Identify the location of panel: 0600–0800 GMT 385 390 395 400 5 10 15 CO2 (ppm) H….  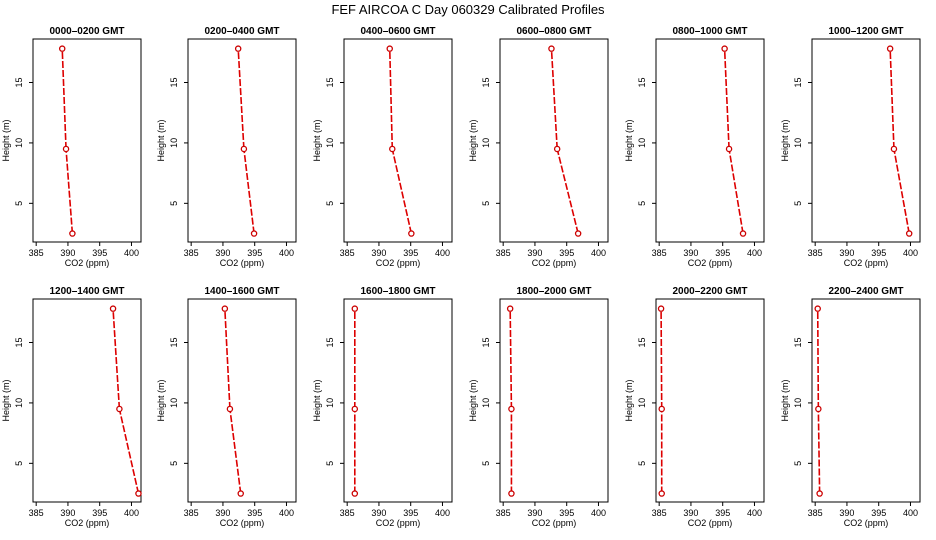
(538, 147).